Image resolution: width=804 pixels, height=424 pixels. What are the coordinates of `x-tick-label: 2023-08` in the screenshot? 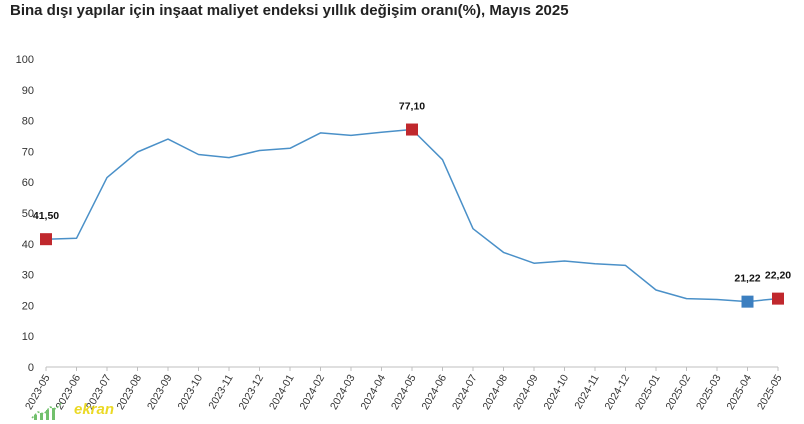 It's located at (129, 392).